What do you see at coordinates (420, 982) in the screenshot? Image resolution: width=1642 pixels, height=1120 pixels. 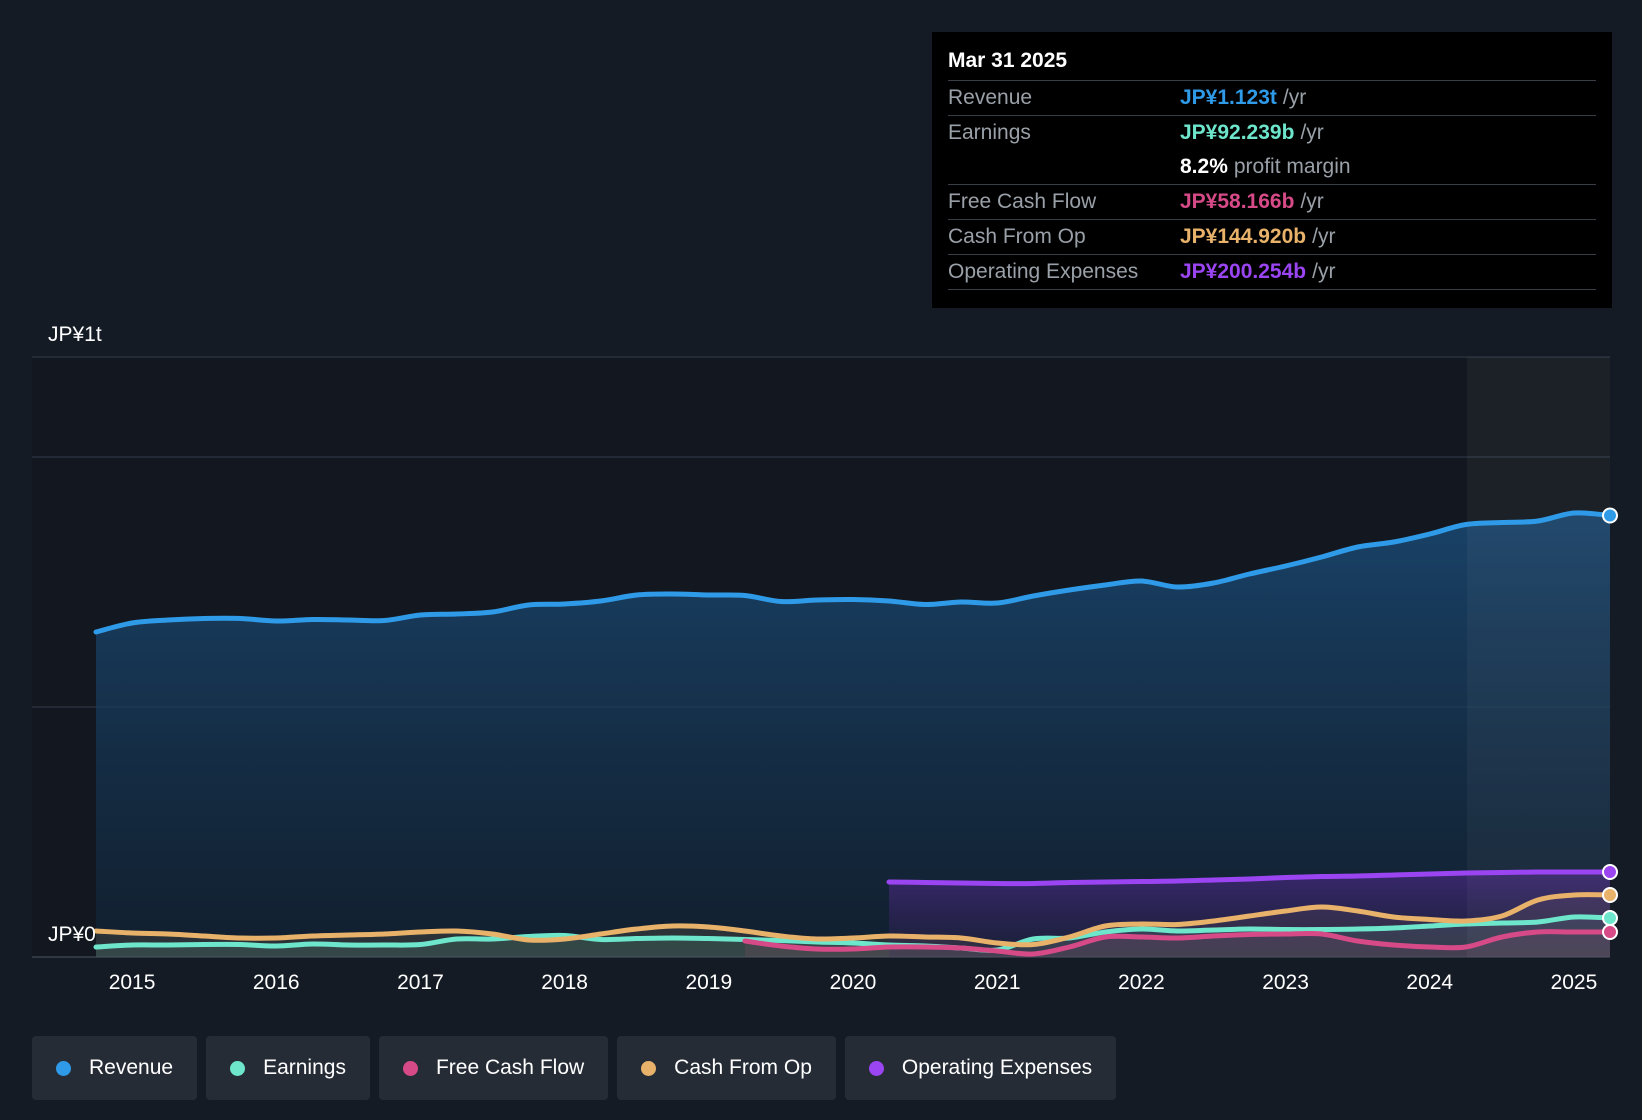 I see `x-tick-label: 2017` at bounding box center [420, 982].